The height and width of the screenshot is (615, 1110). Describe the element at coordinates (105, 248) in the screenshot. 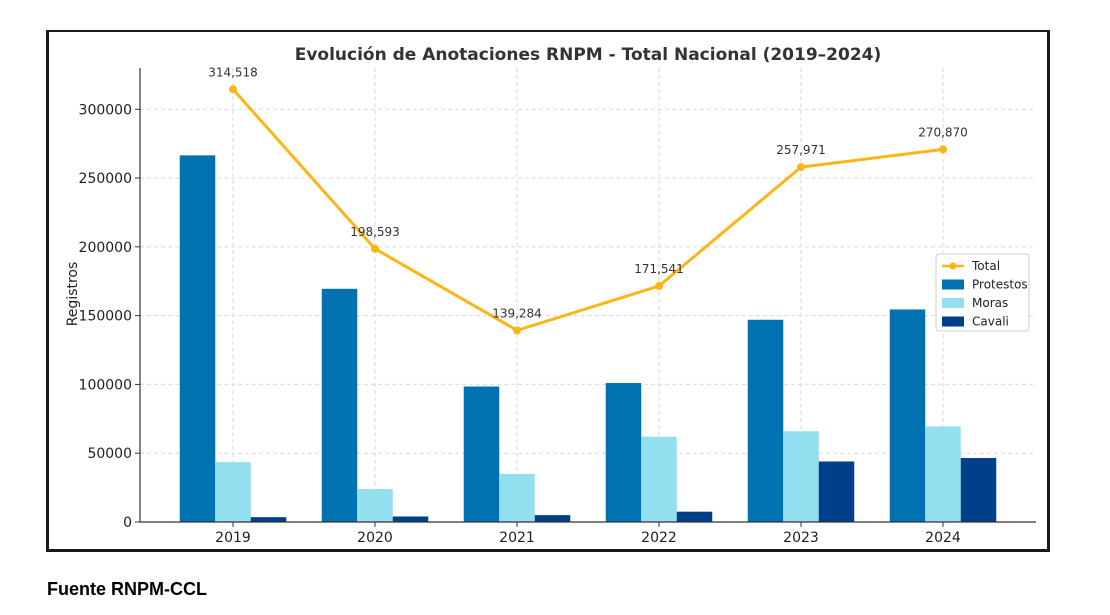

I see `y-tick-label: 200000` at that location.